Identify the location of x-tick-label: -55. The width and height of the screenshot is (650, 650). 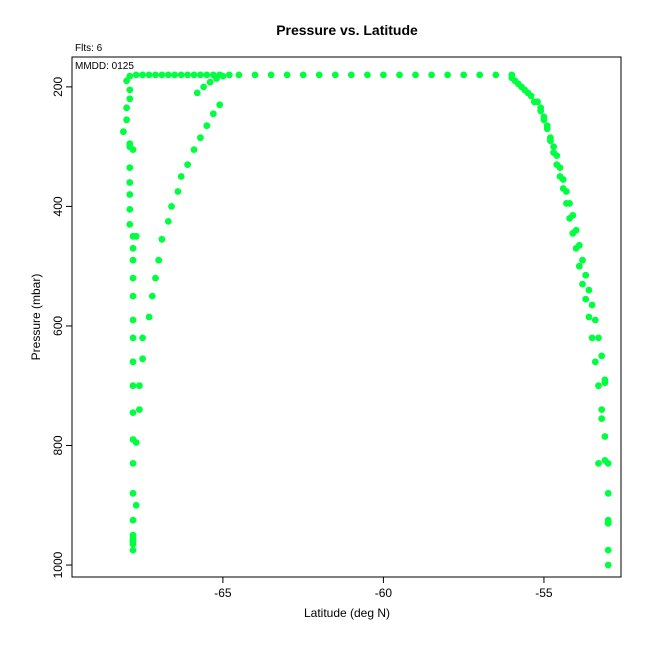
(544, 593).